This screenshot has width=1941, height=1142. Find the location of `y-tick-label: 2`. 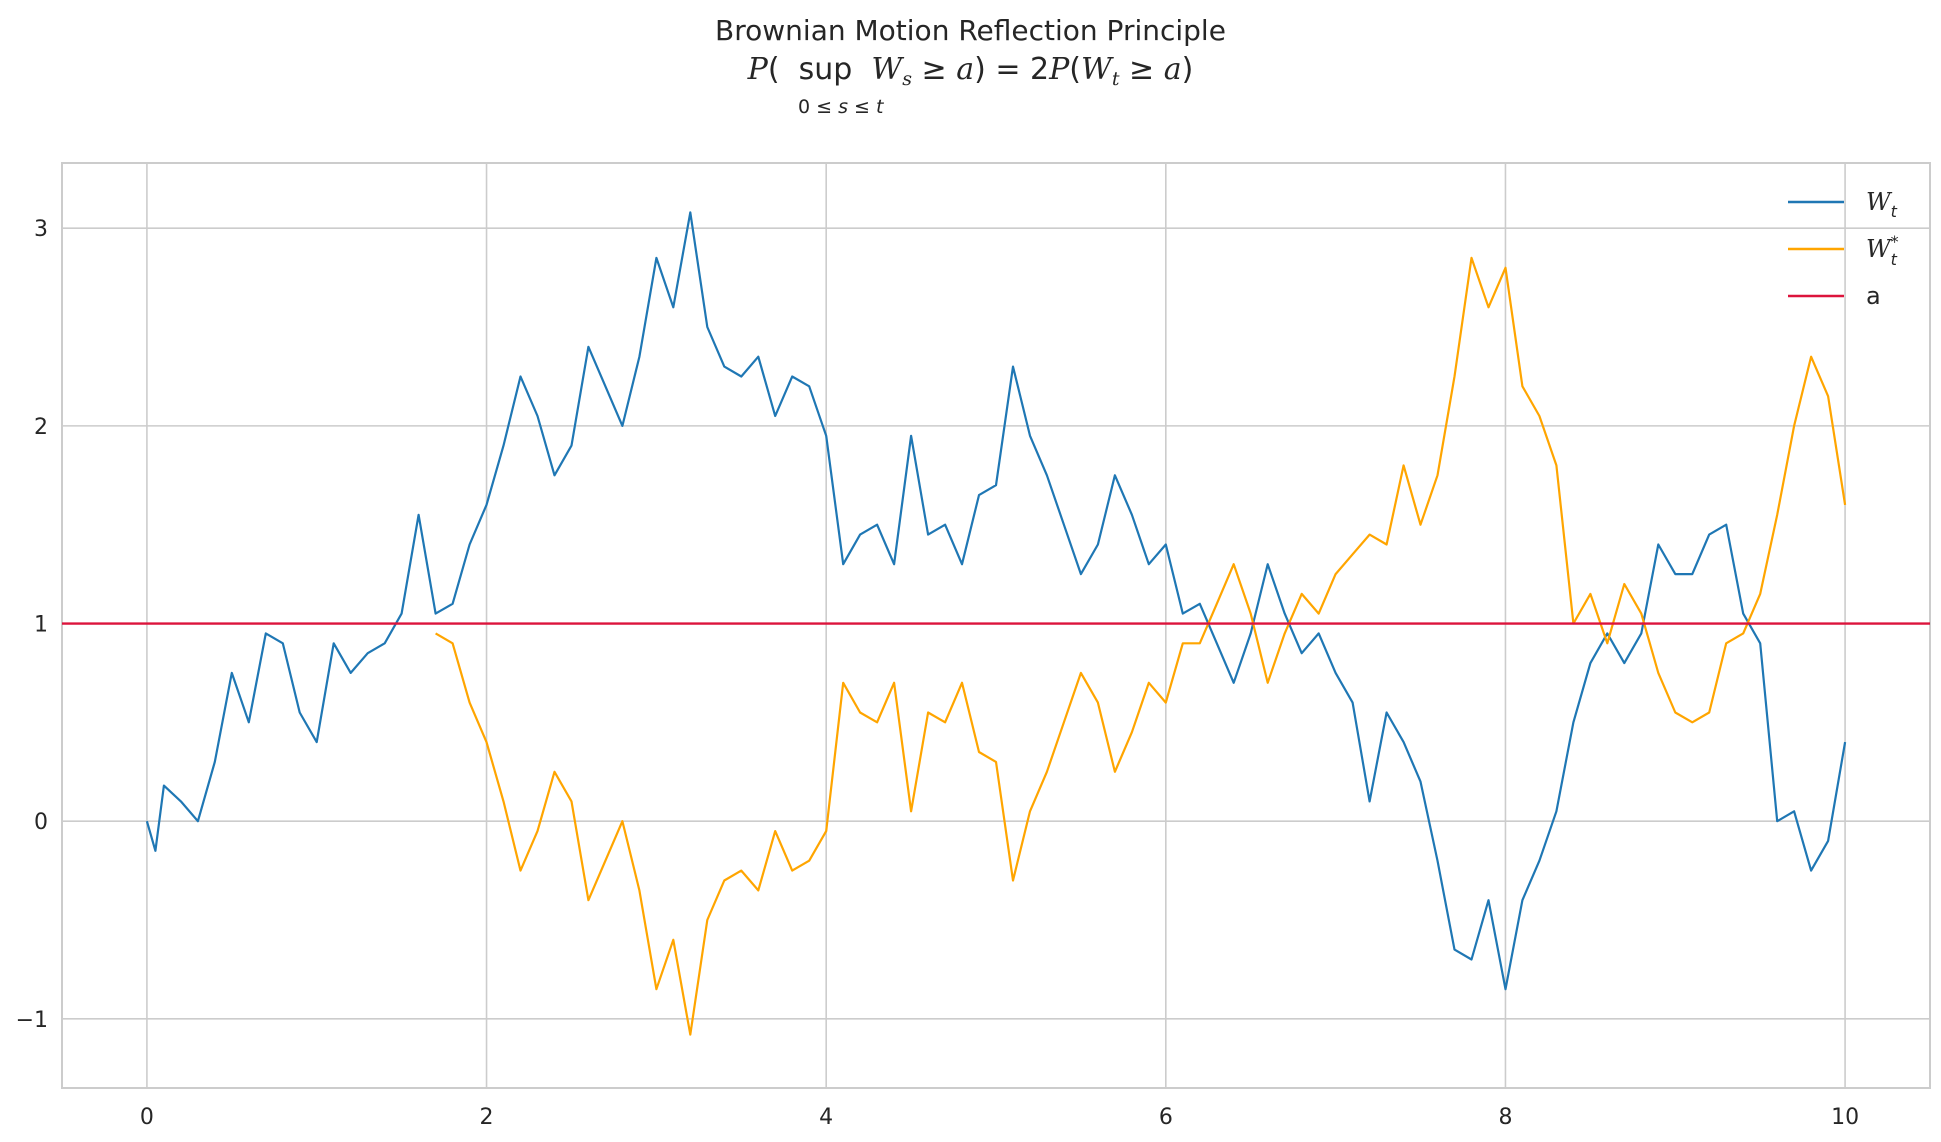

y-tick-label: 2 is located at coordinates (41, 427).